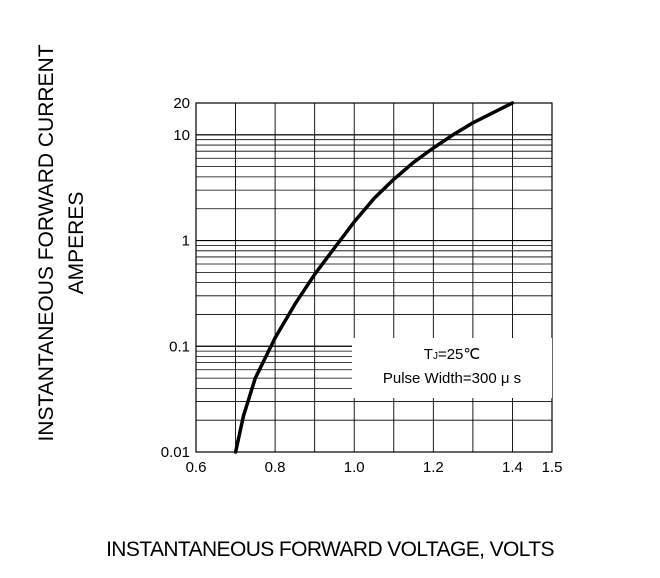 The height and width of the screenshot is (578, 660). What do you see at coordinates (196, 467) in the screenshot?
I see `x-tick-label: 0.6` at bounding box center [196, 467].